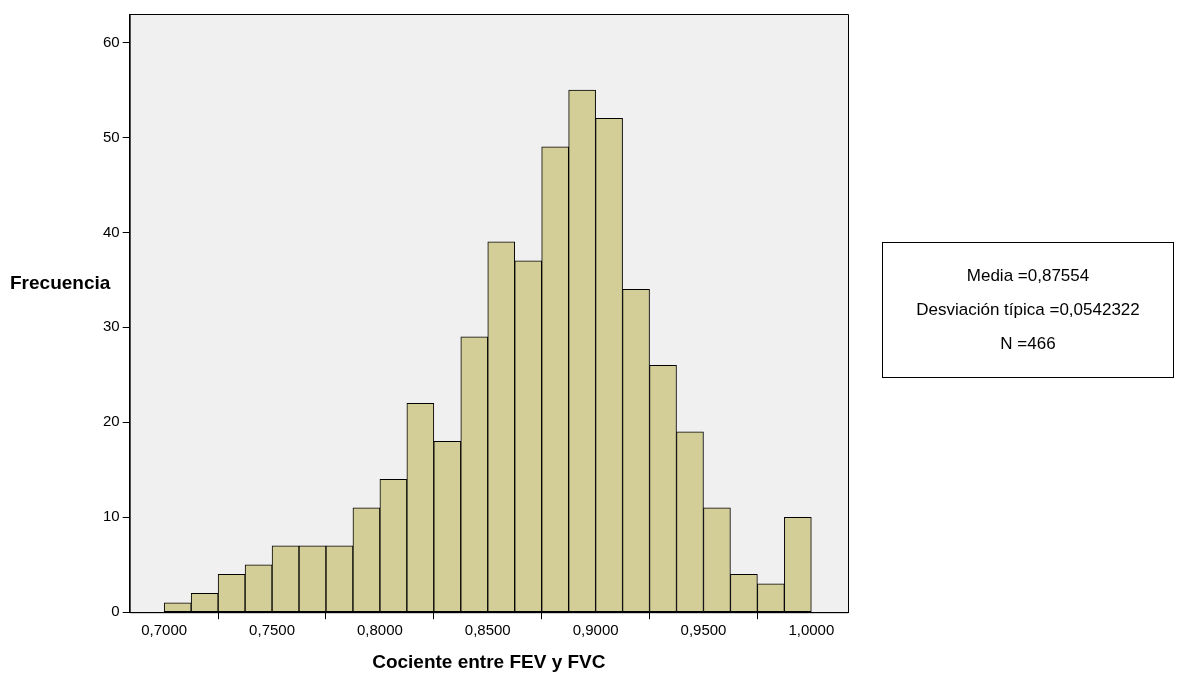  What do you see at coordinates (164, 630) in the screenshot?
I see `x-tick-label: 0,7000` at bounding box center [164, 630].